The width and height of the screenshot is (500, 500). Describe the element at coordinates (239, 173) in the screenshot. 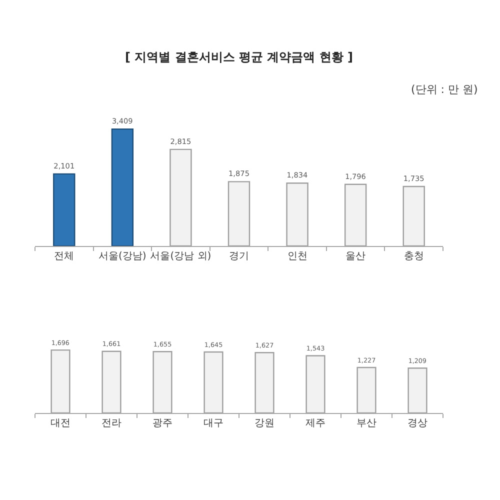

I see `data-label: 1,875` at that location.